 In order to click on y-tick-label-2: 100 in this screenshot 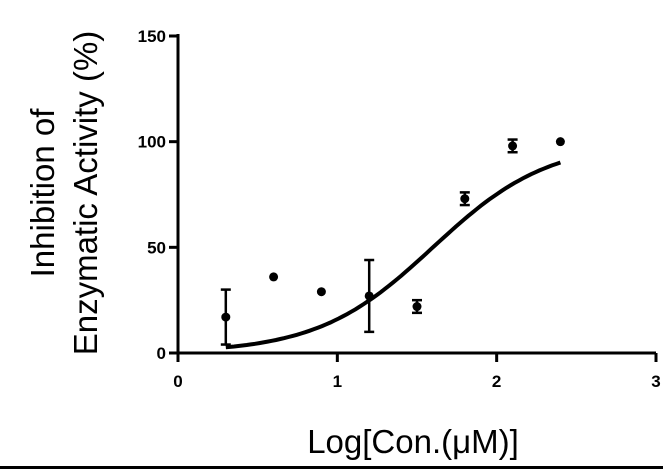, I will do `click(152, 142)`.